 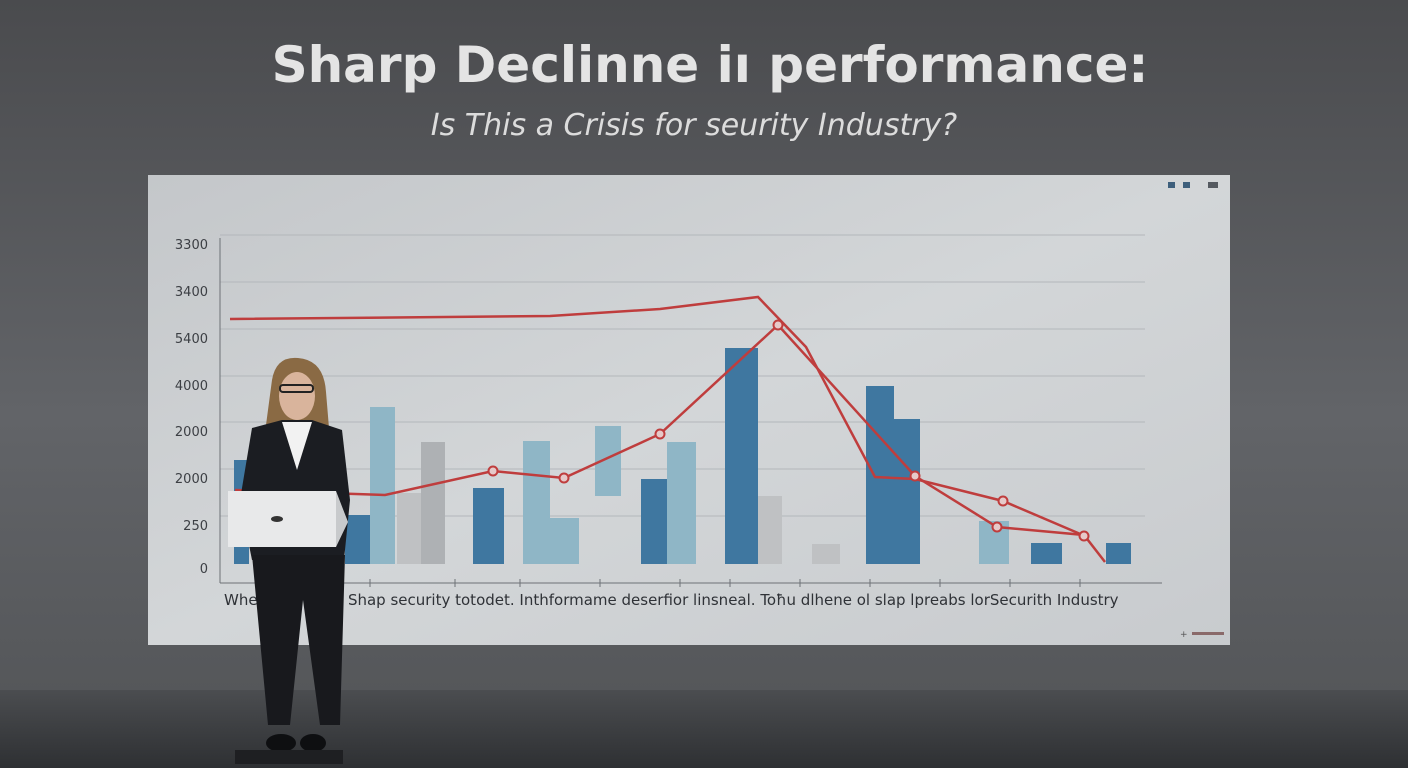 What do you see at coordinates (204, 569) in the screenshot?
I see `y-label: 0` at bounding box center [204, 569].